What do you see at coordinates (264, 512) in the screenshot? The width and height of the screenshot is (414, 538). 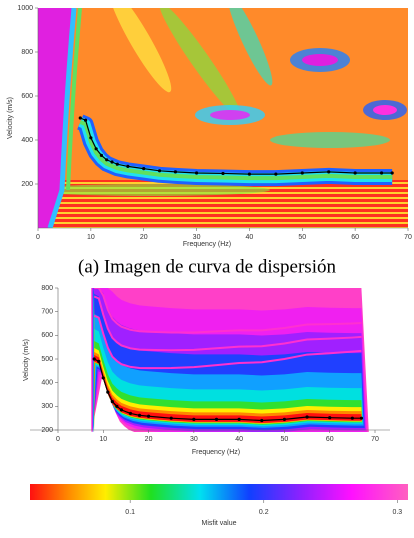 I see `colorbar-tick-label: 0.2` at bounding box center [264, 512].